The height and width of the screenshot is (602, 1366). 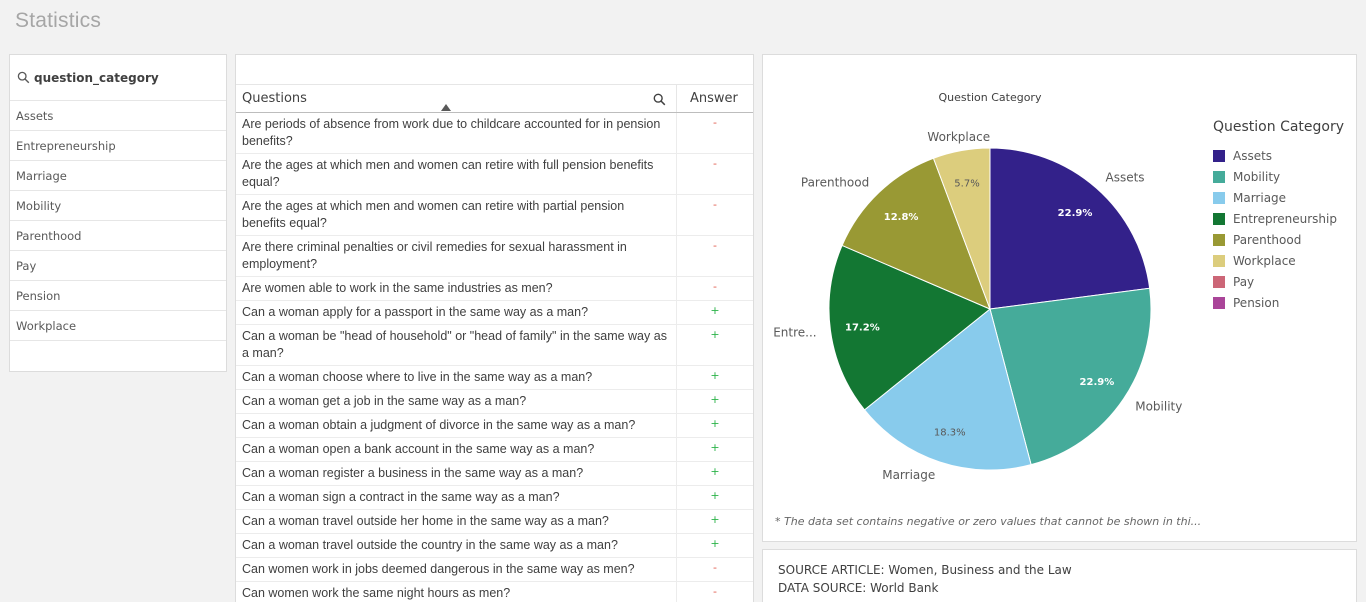 I want to click on filter-item: Parenthood, so click(x=118, y=236).